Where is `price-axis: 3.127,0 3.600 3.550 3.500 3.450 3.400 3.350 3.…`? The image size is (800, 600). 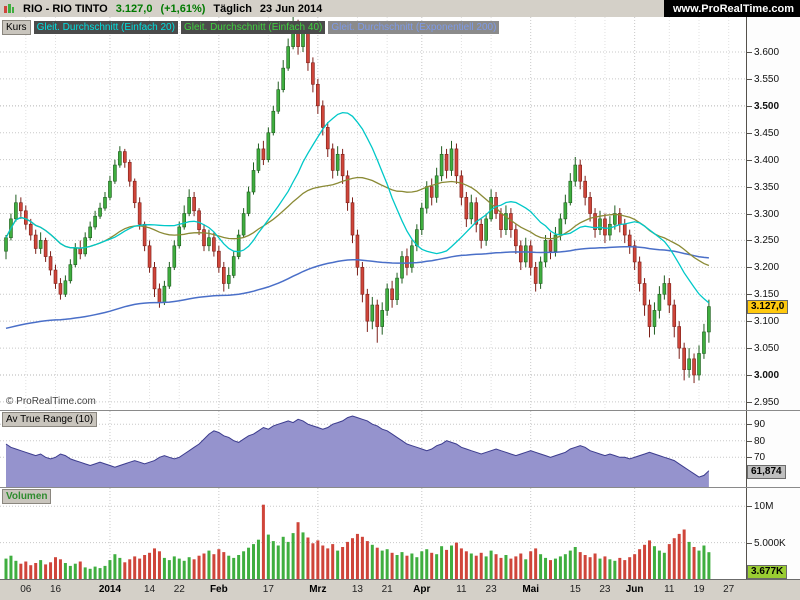
price-axis: 3.127,0 3.600 3.550 3.500 3.450 3.400 3.350 3.… is located at coordinates (773, 213).